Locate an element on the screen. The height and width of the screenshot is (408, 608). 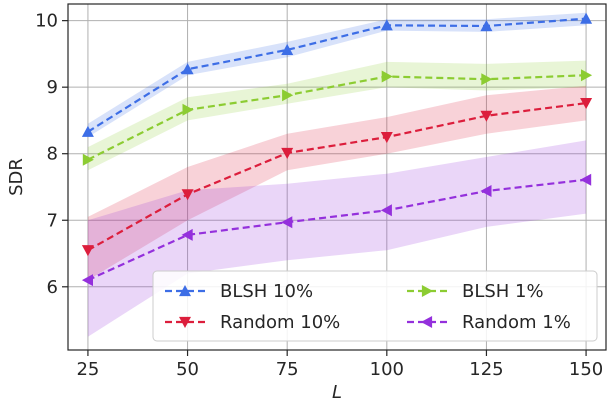
x-tick-label: 25 is located at coordinates (87, 369).